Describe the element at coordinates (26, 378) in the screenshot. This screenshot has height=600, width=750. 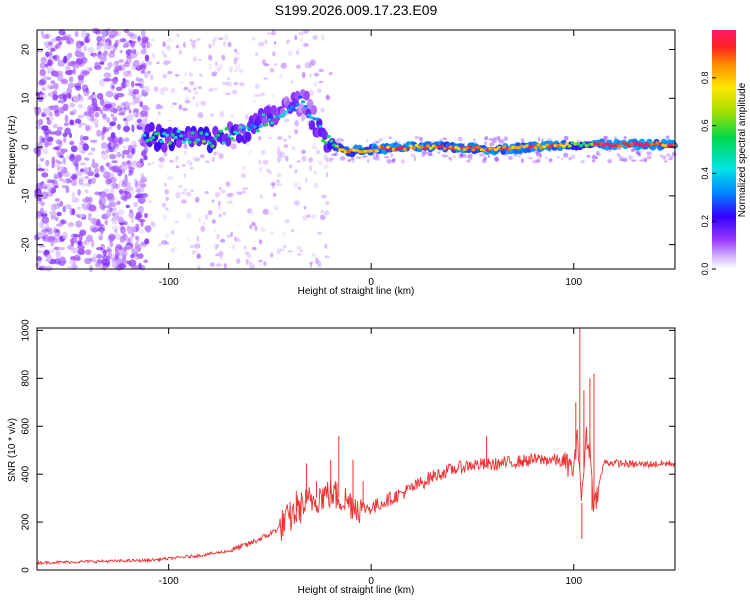
I see `snr-y-tick-label: 800` at that location.